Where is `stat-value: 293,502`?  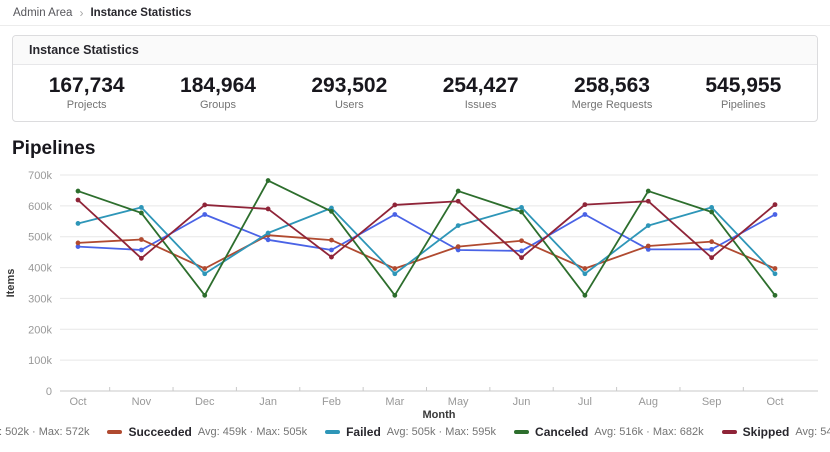 stat-value: 293,502 is located at coordinates (349, 85).